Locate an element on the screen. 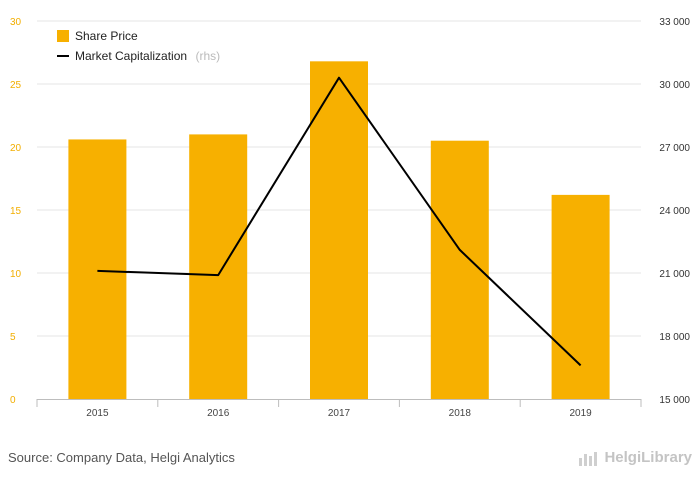  y-left-tick-label: 20 is located at coordinates (16, 148).